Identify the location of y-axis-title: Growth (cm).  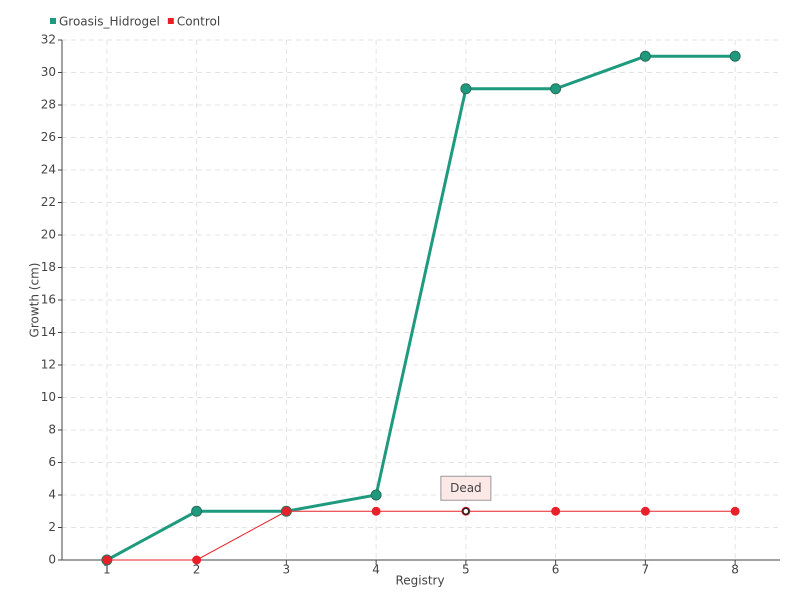
(35, 300).